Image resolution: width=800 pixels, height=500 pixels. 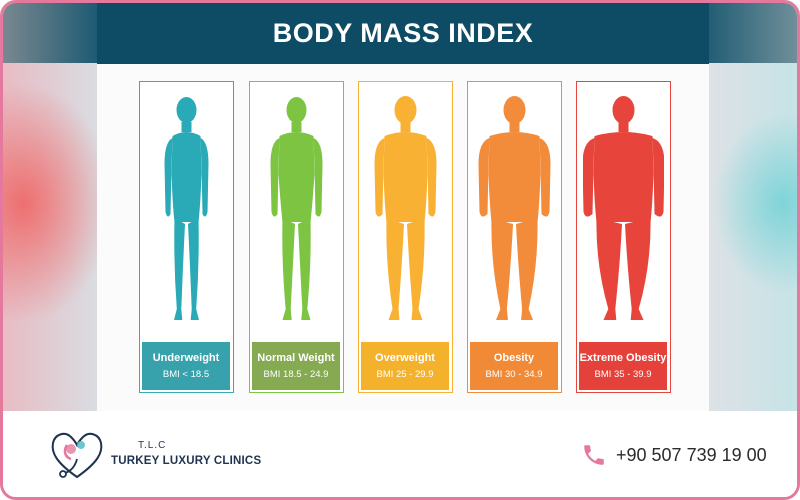 I want to click on bmi-label-box: Underweight BMI < 18.5, so click(x=186, y=366).